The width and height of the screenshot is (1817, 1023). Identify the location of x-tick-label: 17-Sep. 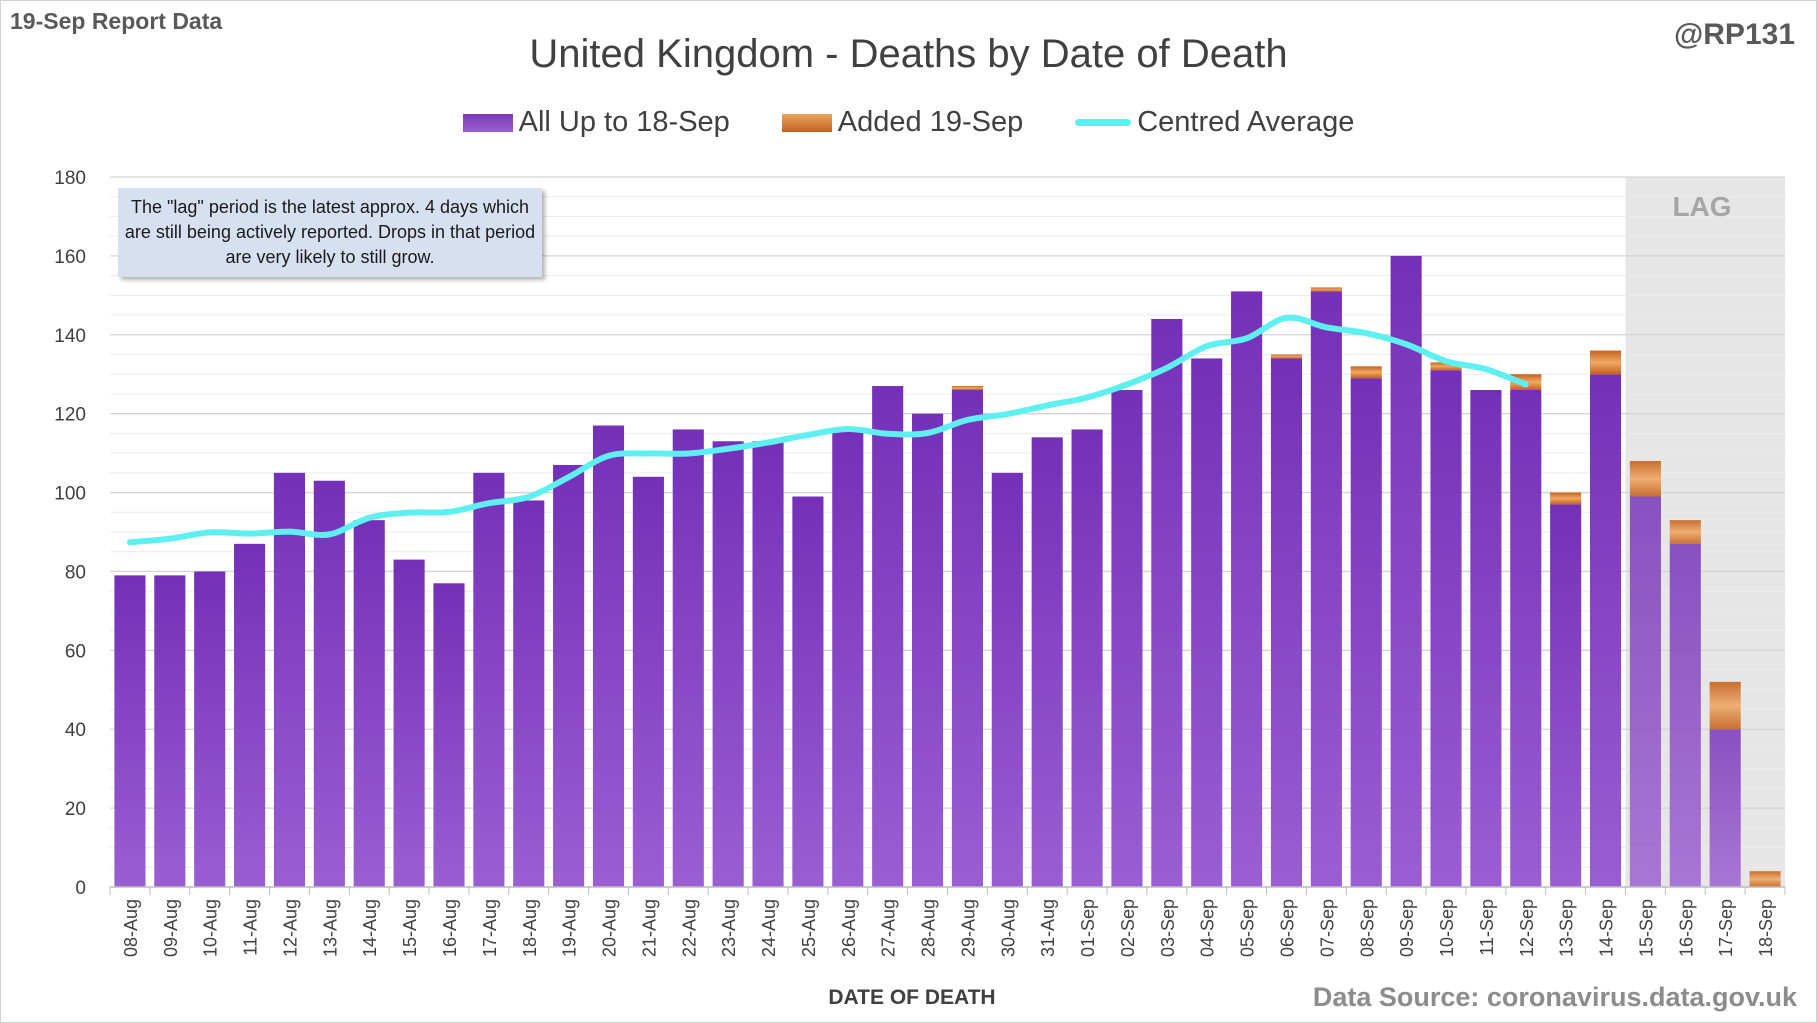
(1726, 928).